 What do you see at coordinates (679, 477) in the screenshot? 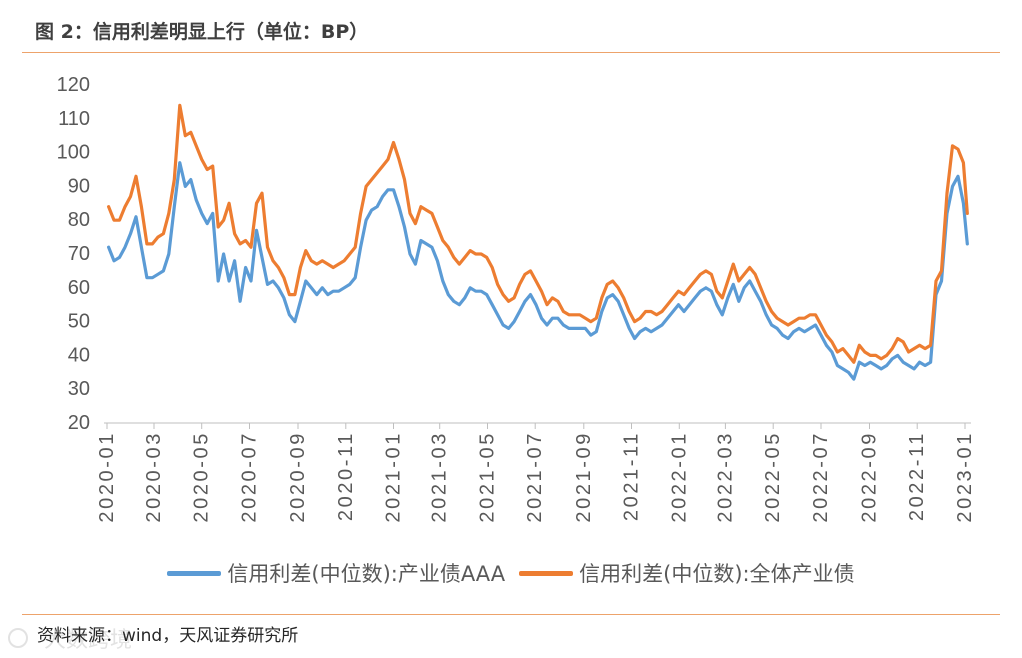
I see `x-tick-label: 2022-01` at bounding box center [679, 477].